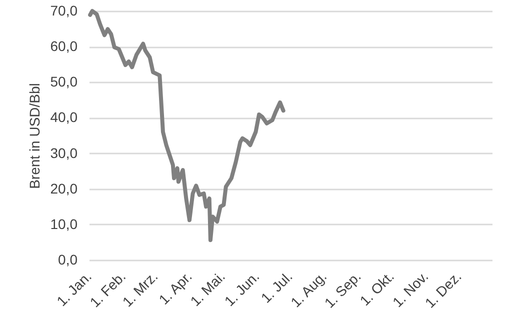  I want to click on y-tick-label: 0,0, so click(68, 260).